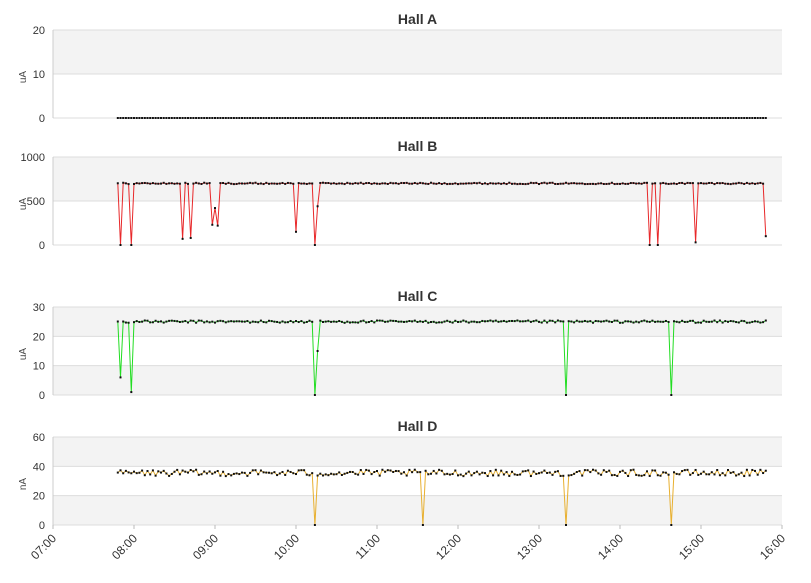  What do you see at coordinates (610, 546) in the screenshot?
I see `x-tick-label: 14:00` at bounding box center [610, 546].